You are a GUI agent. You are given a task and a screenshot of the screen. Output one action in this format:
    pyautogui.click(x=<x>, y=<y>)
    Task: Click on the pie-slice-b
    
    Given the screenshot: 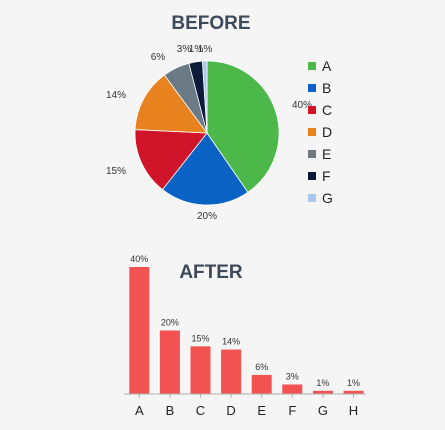 What is the action you would take?
    pyautogui.click(x=205, y=169)
    